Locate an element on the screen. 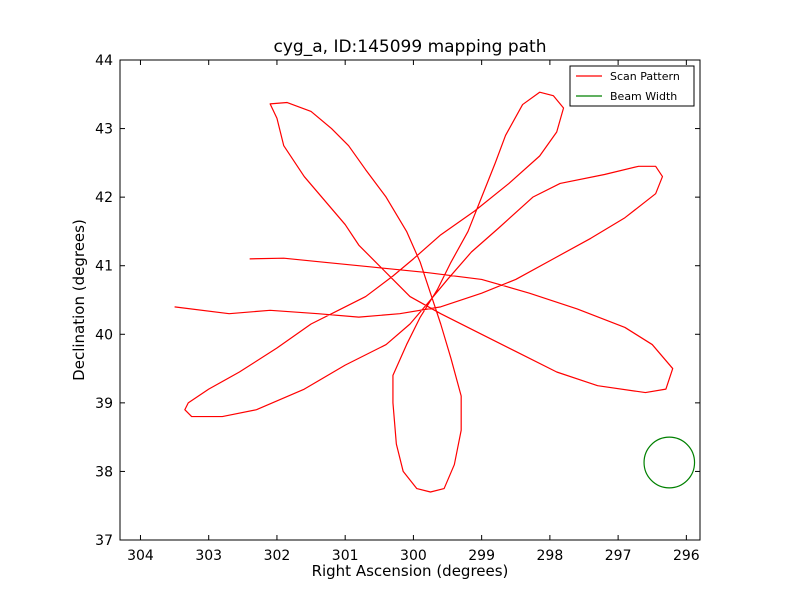  x-tick-label: 296 is located at coordinates (686, 556).